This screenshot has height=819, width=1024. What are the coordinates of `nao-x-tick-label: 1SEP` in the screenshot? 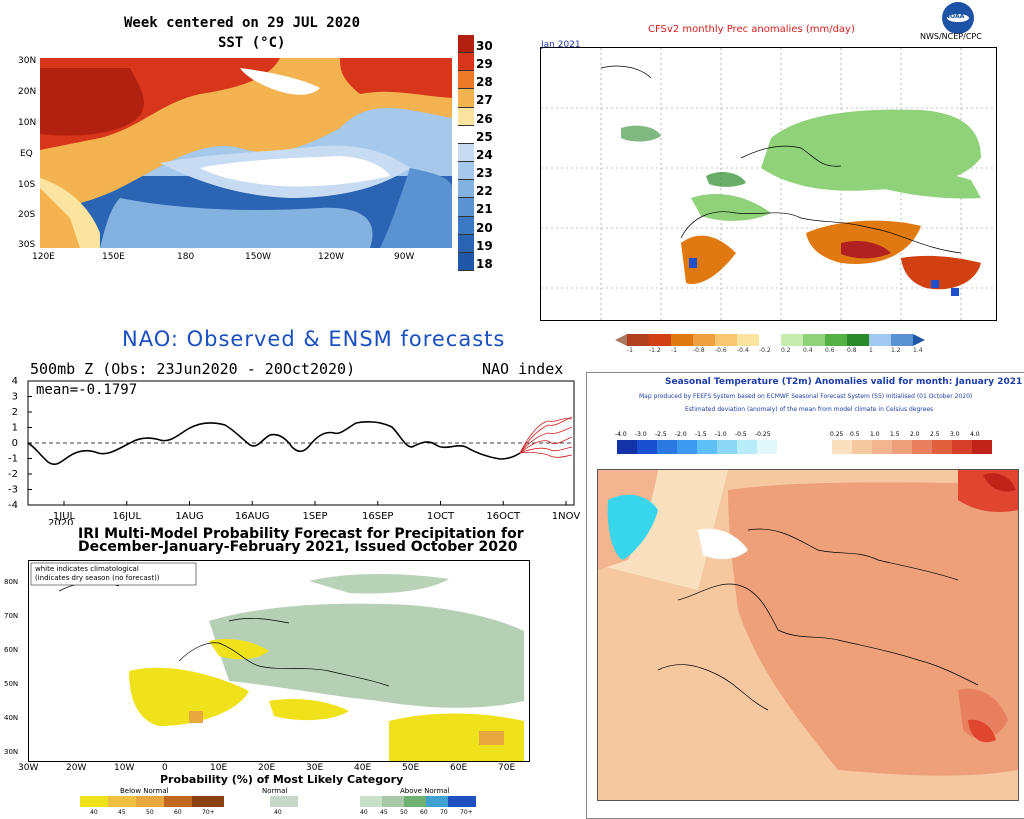 It's located at (314, 516).